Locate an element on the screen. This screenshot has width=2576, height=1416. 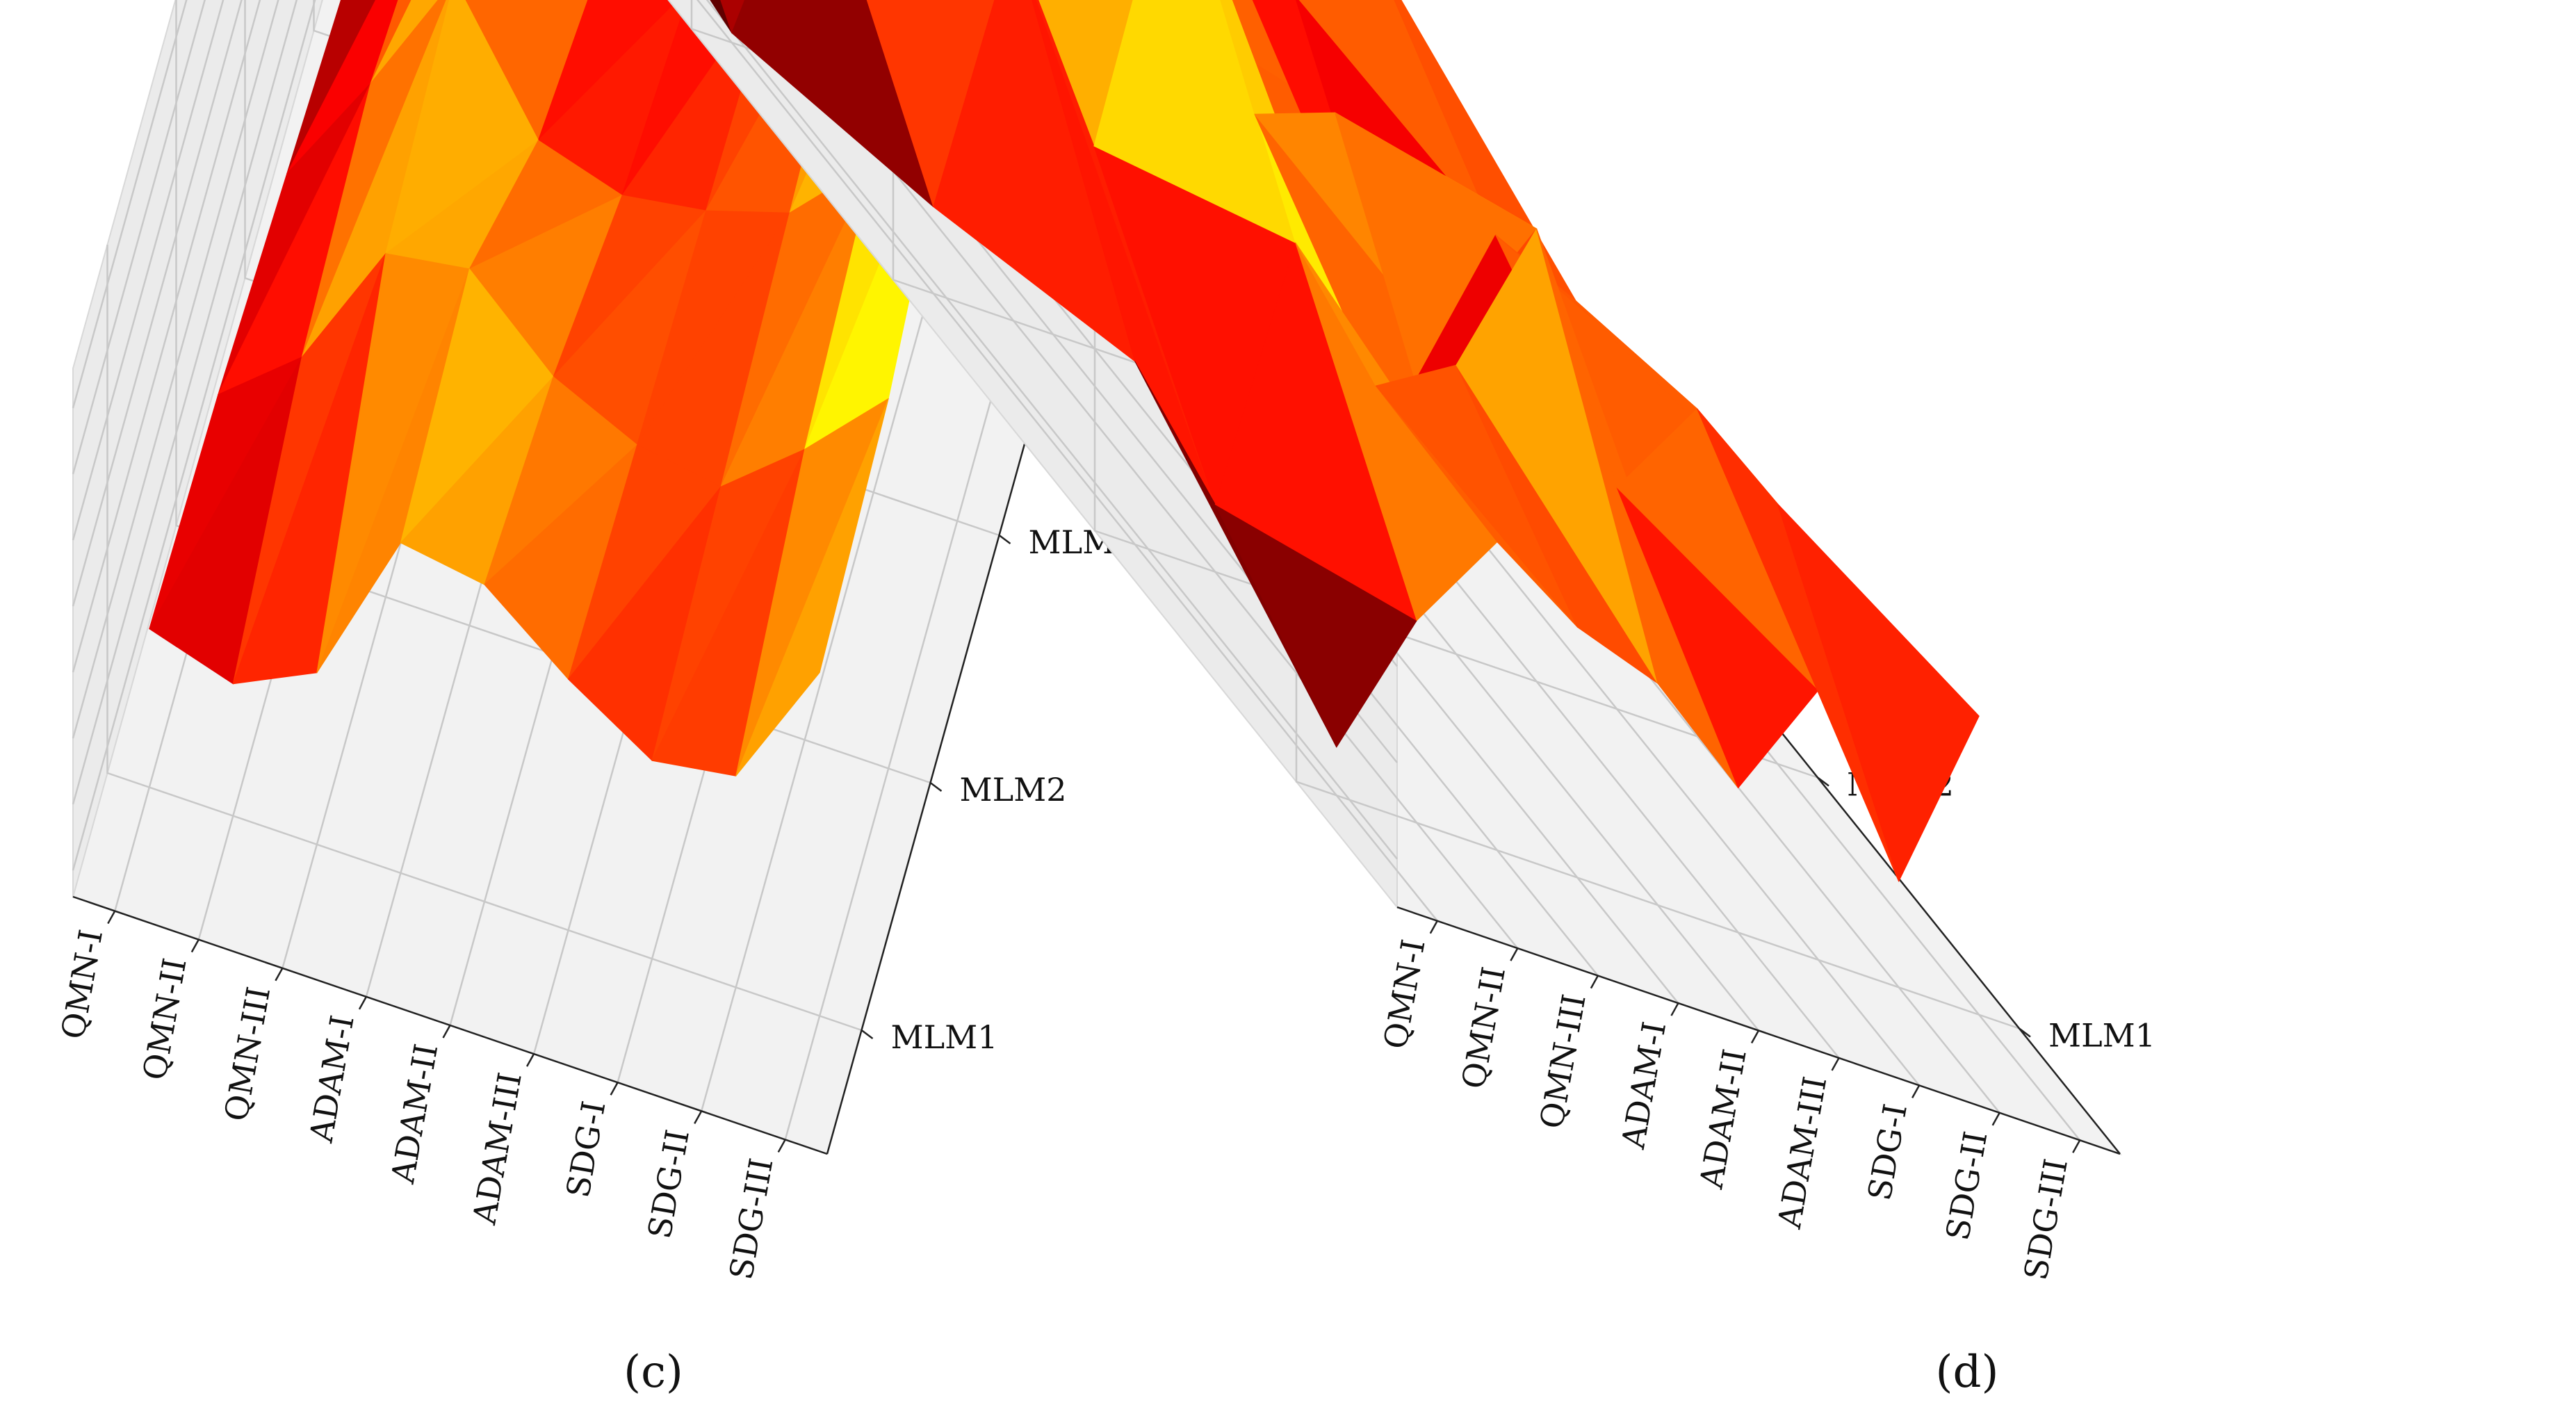
left-wall-pane is located at coordinates (197, 448).